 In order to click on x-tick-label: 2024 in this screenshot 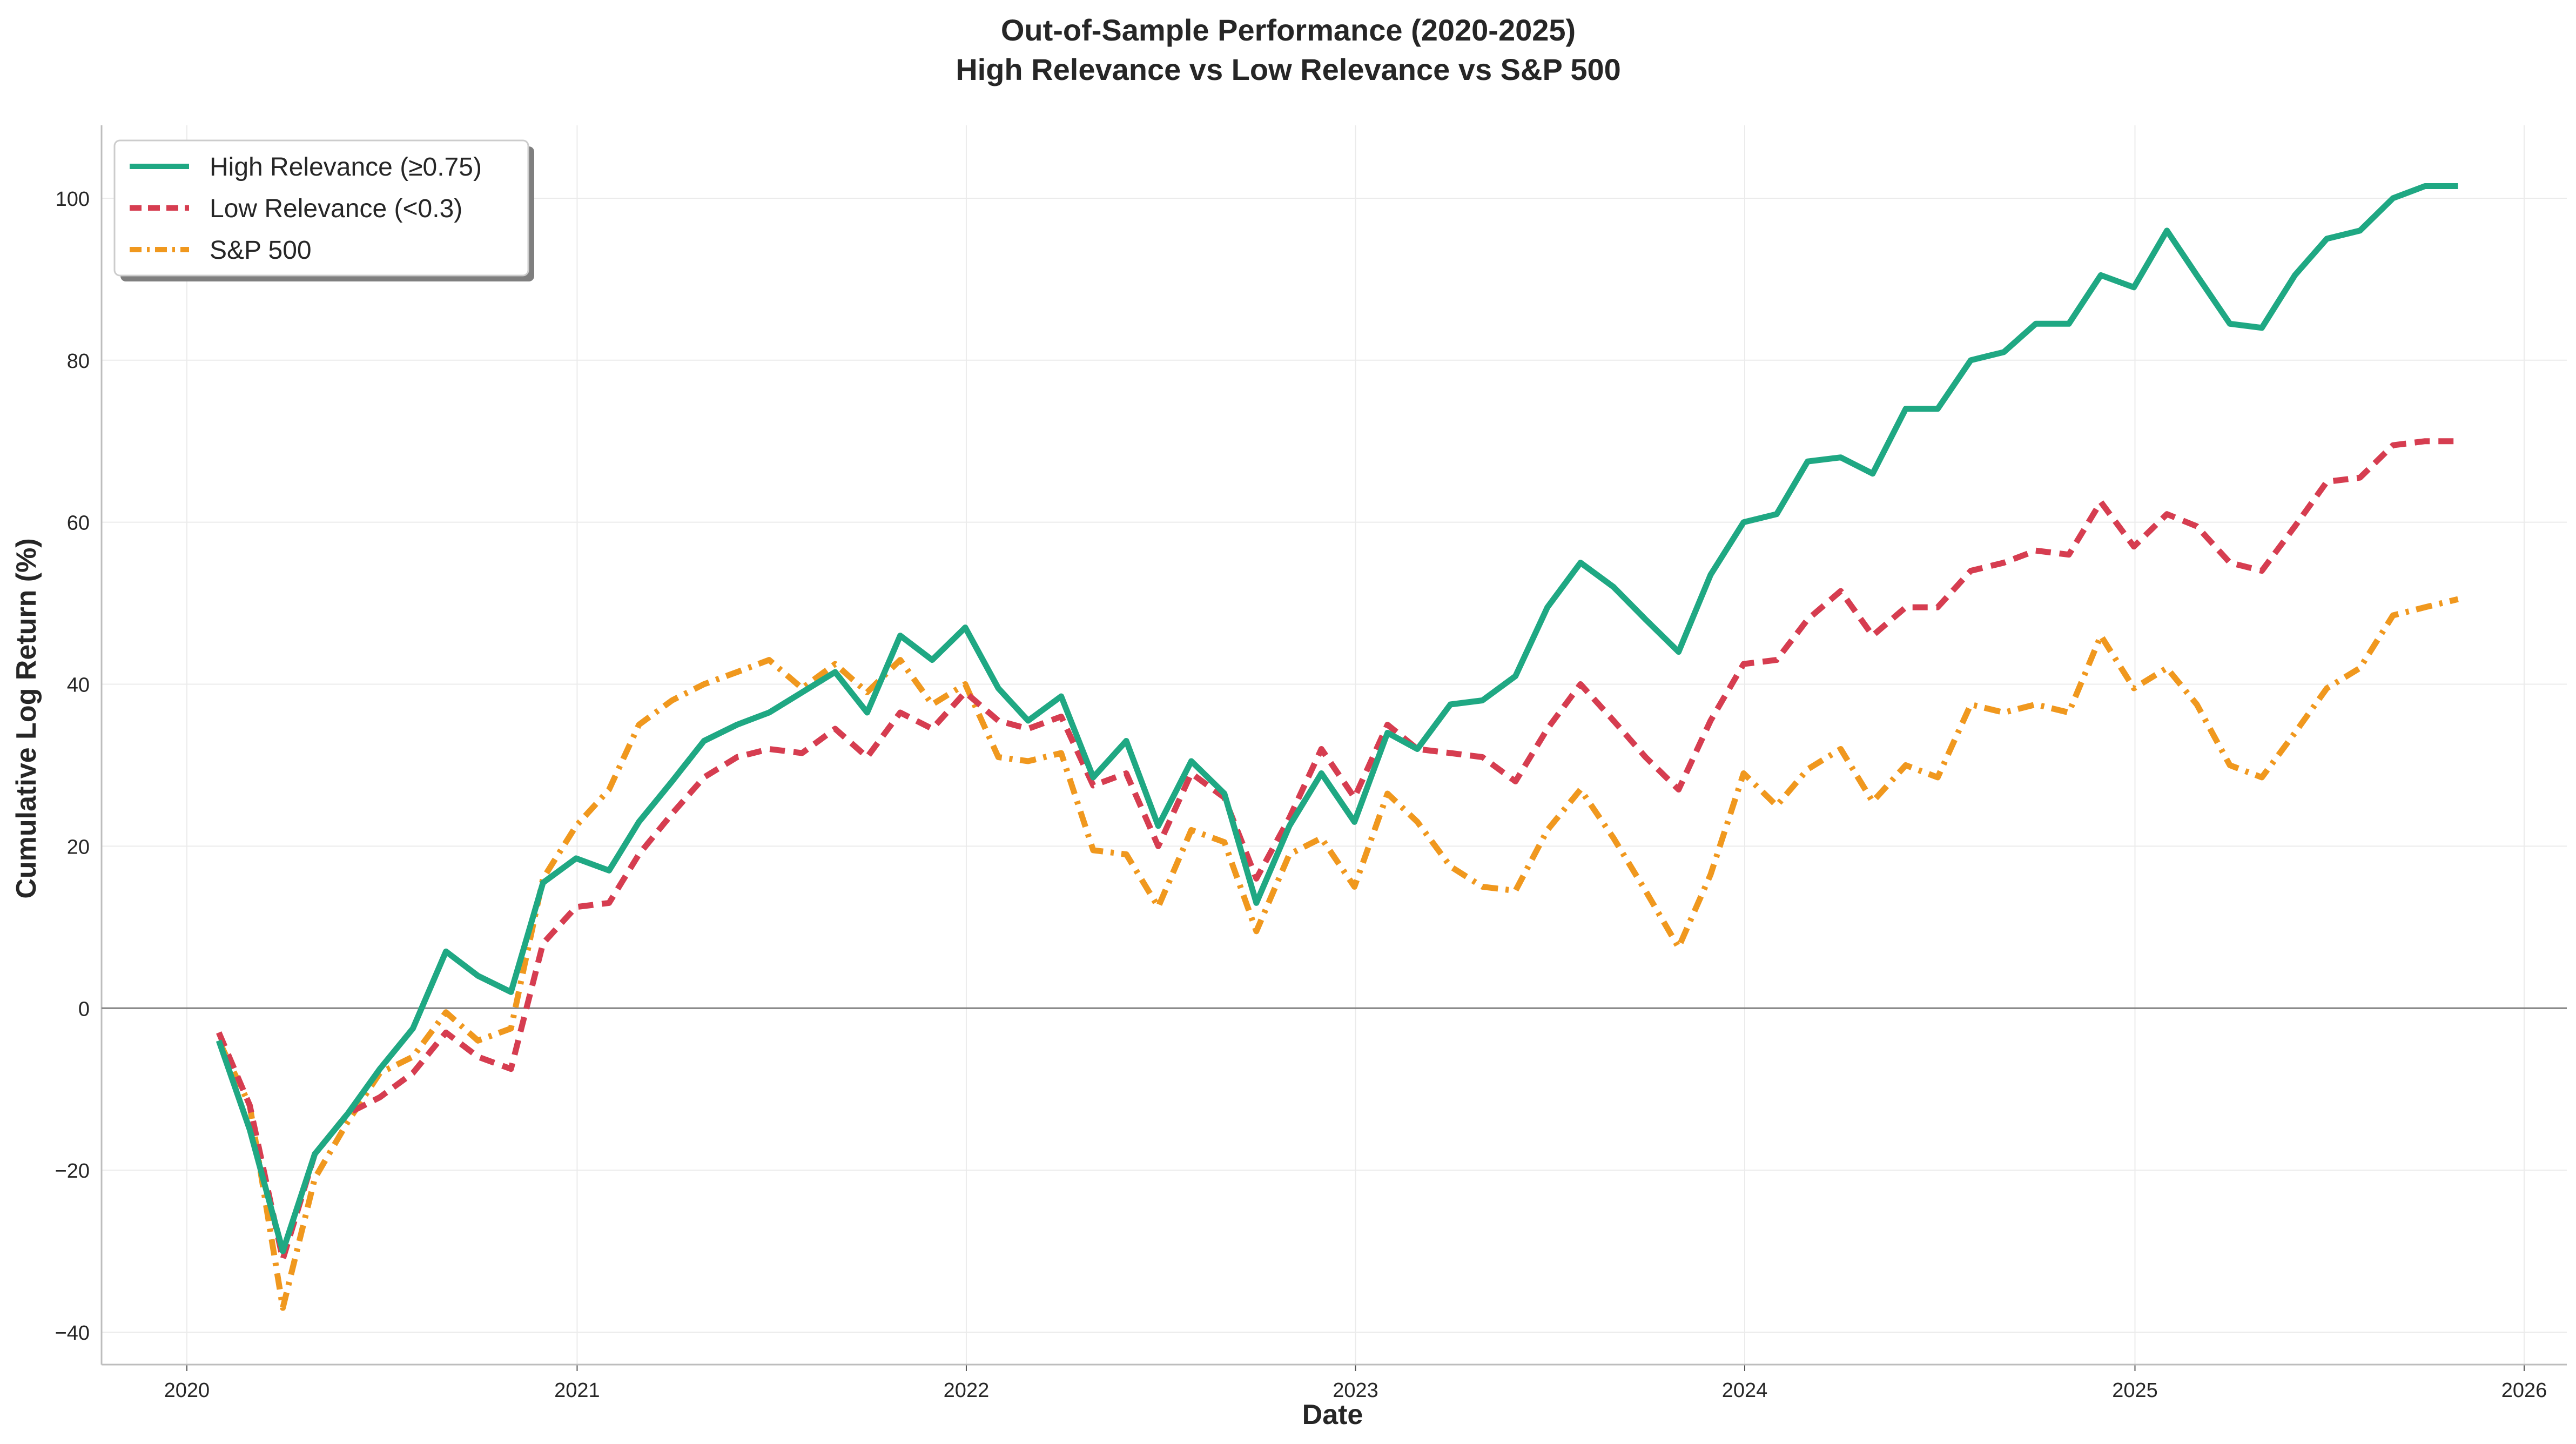, I will do `click(1745, 1390)`.